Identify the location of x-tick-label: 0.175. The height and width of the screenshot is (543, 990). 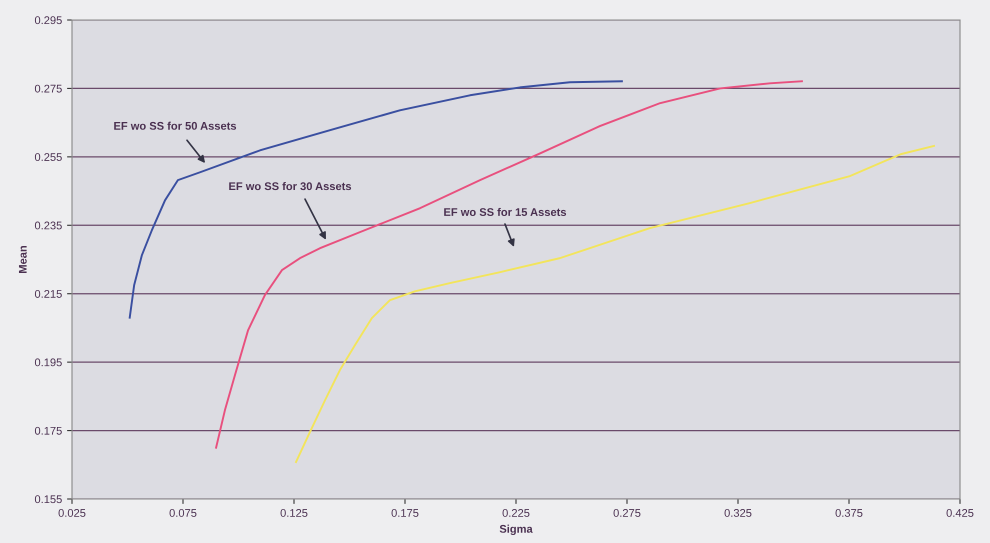
(405, 513).